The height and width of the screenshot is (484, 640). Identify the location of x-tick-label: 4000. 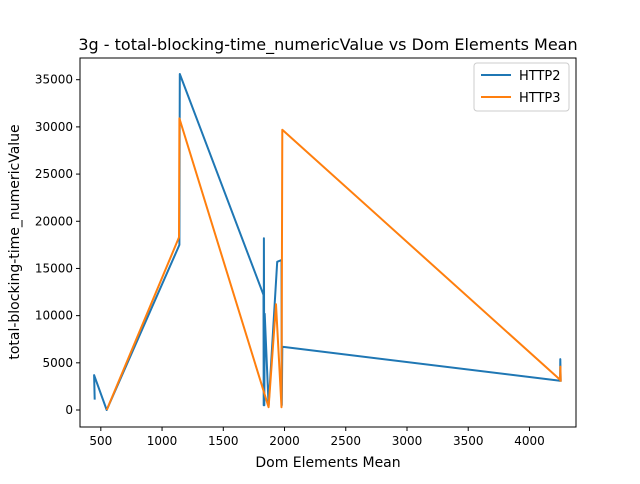
(529, 441).